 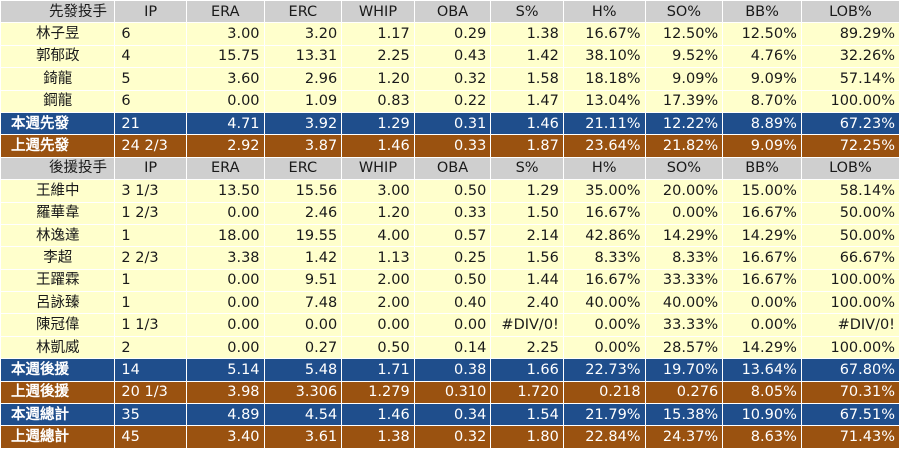 I want to click on stat-cell: 0.218, so click(x=604, y=392).